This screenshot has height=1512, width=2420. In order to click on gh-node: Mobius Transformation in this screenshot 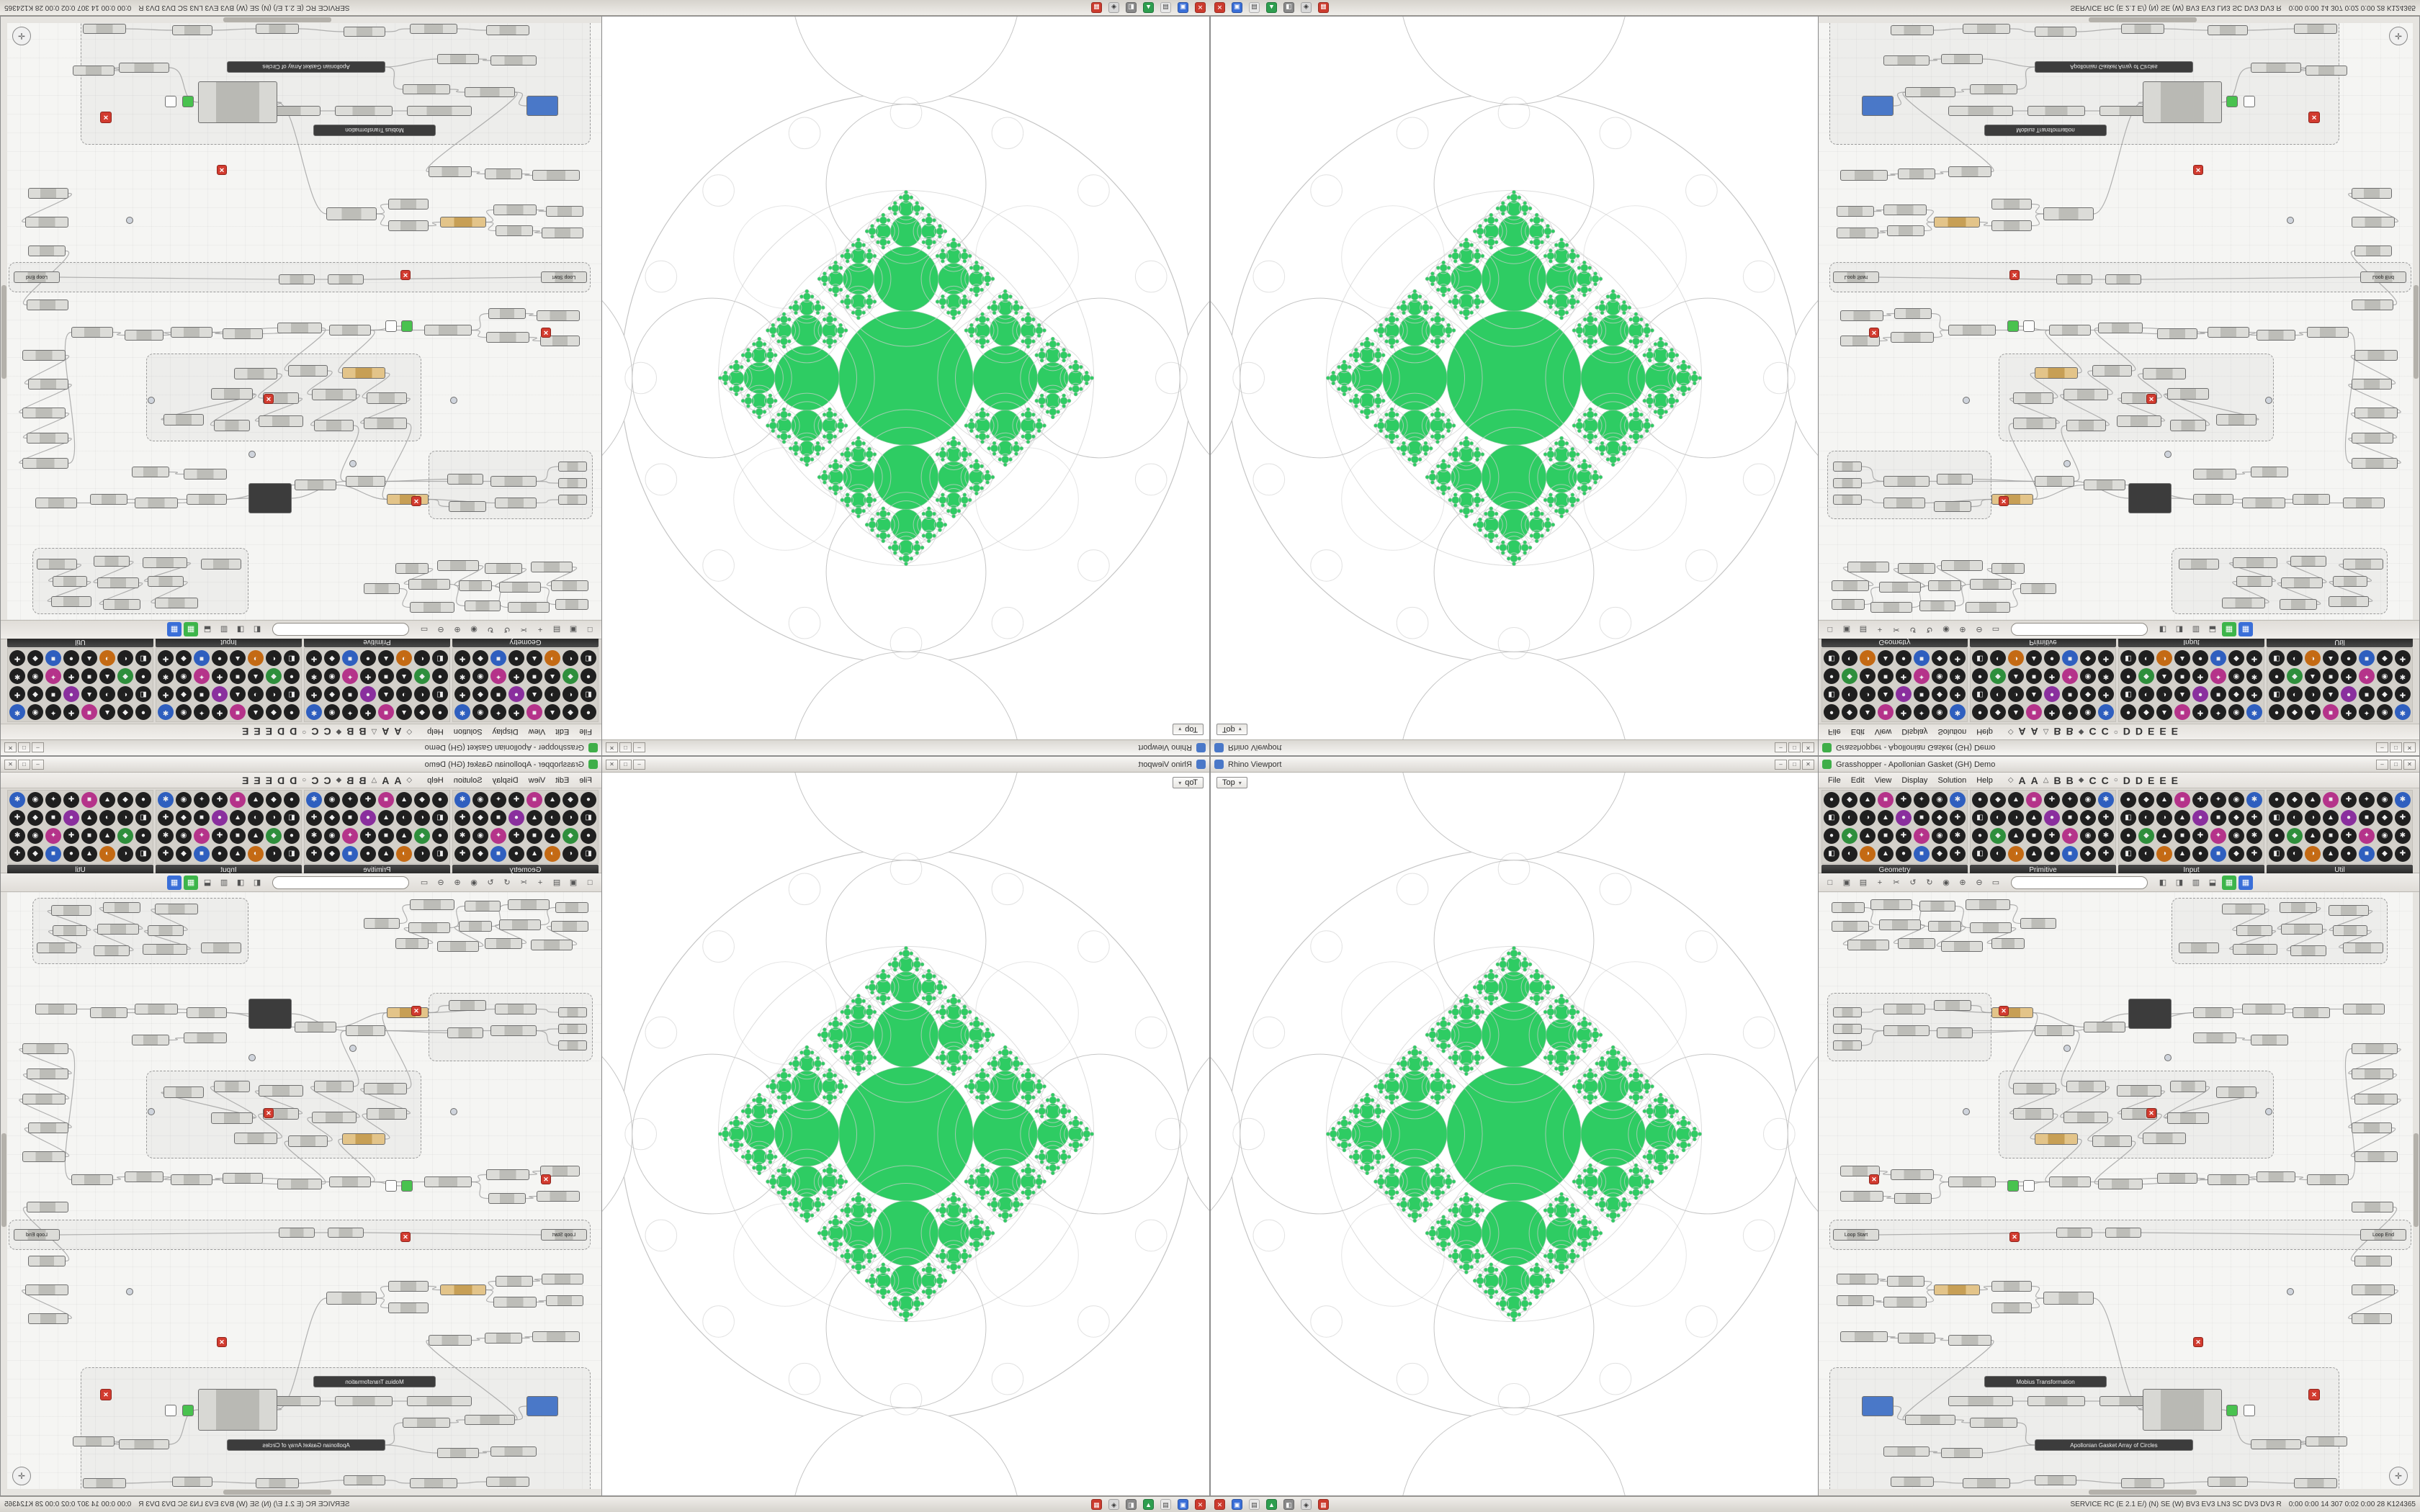, I will do `click(375, 130)`.